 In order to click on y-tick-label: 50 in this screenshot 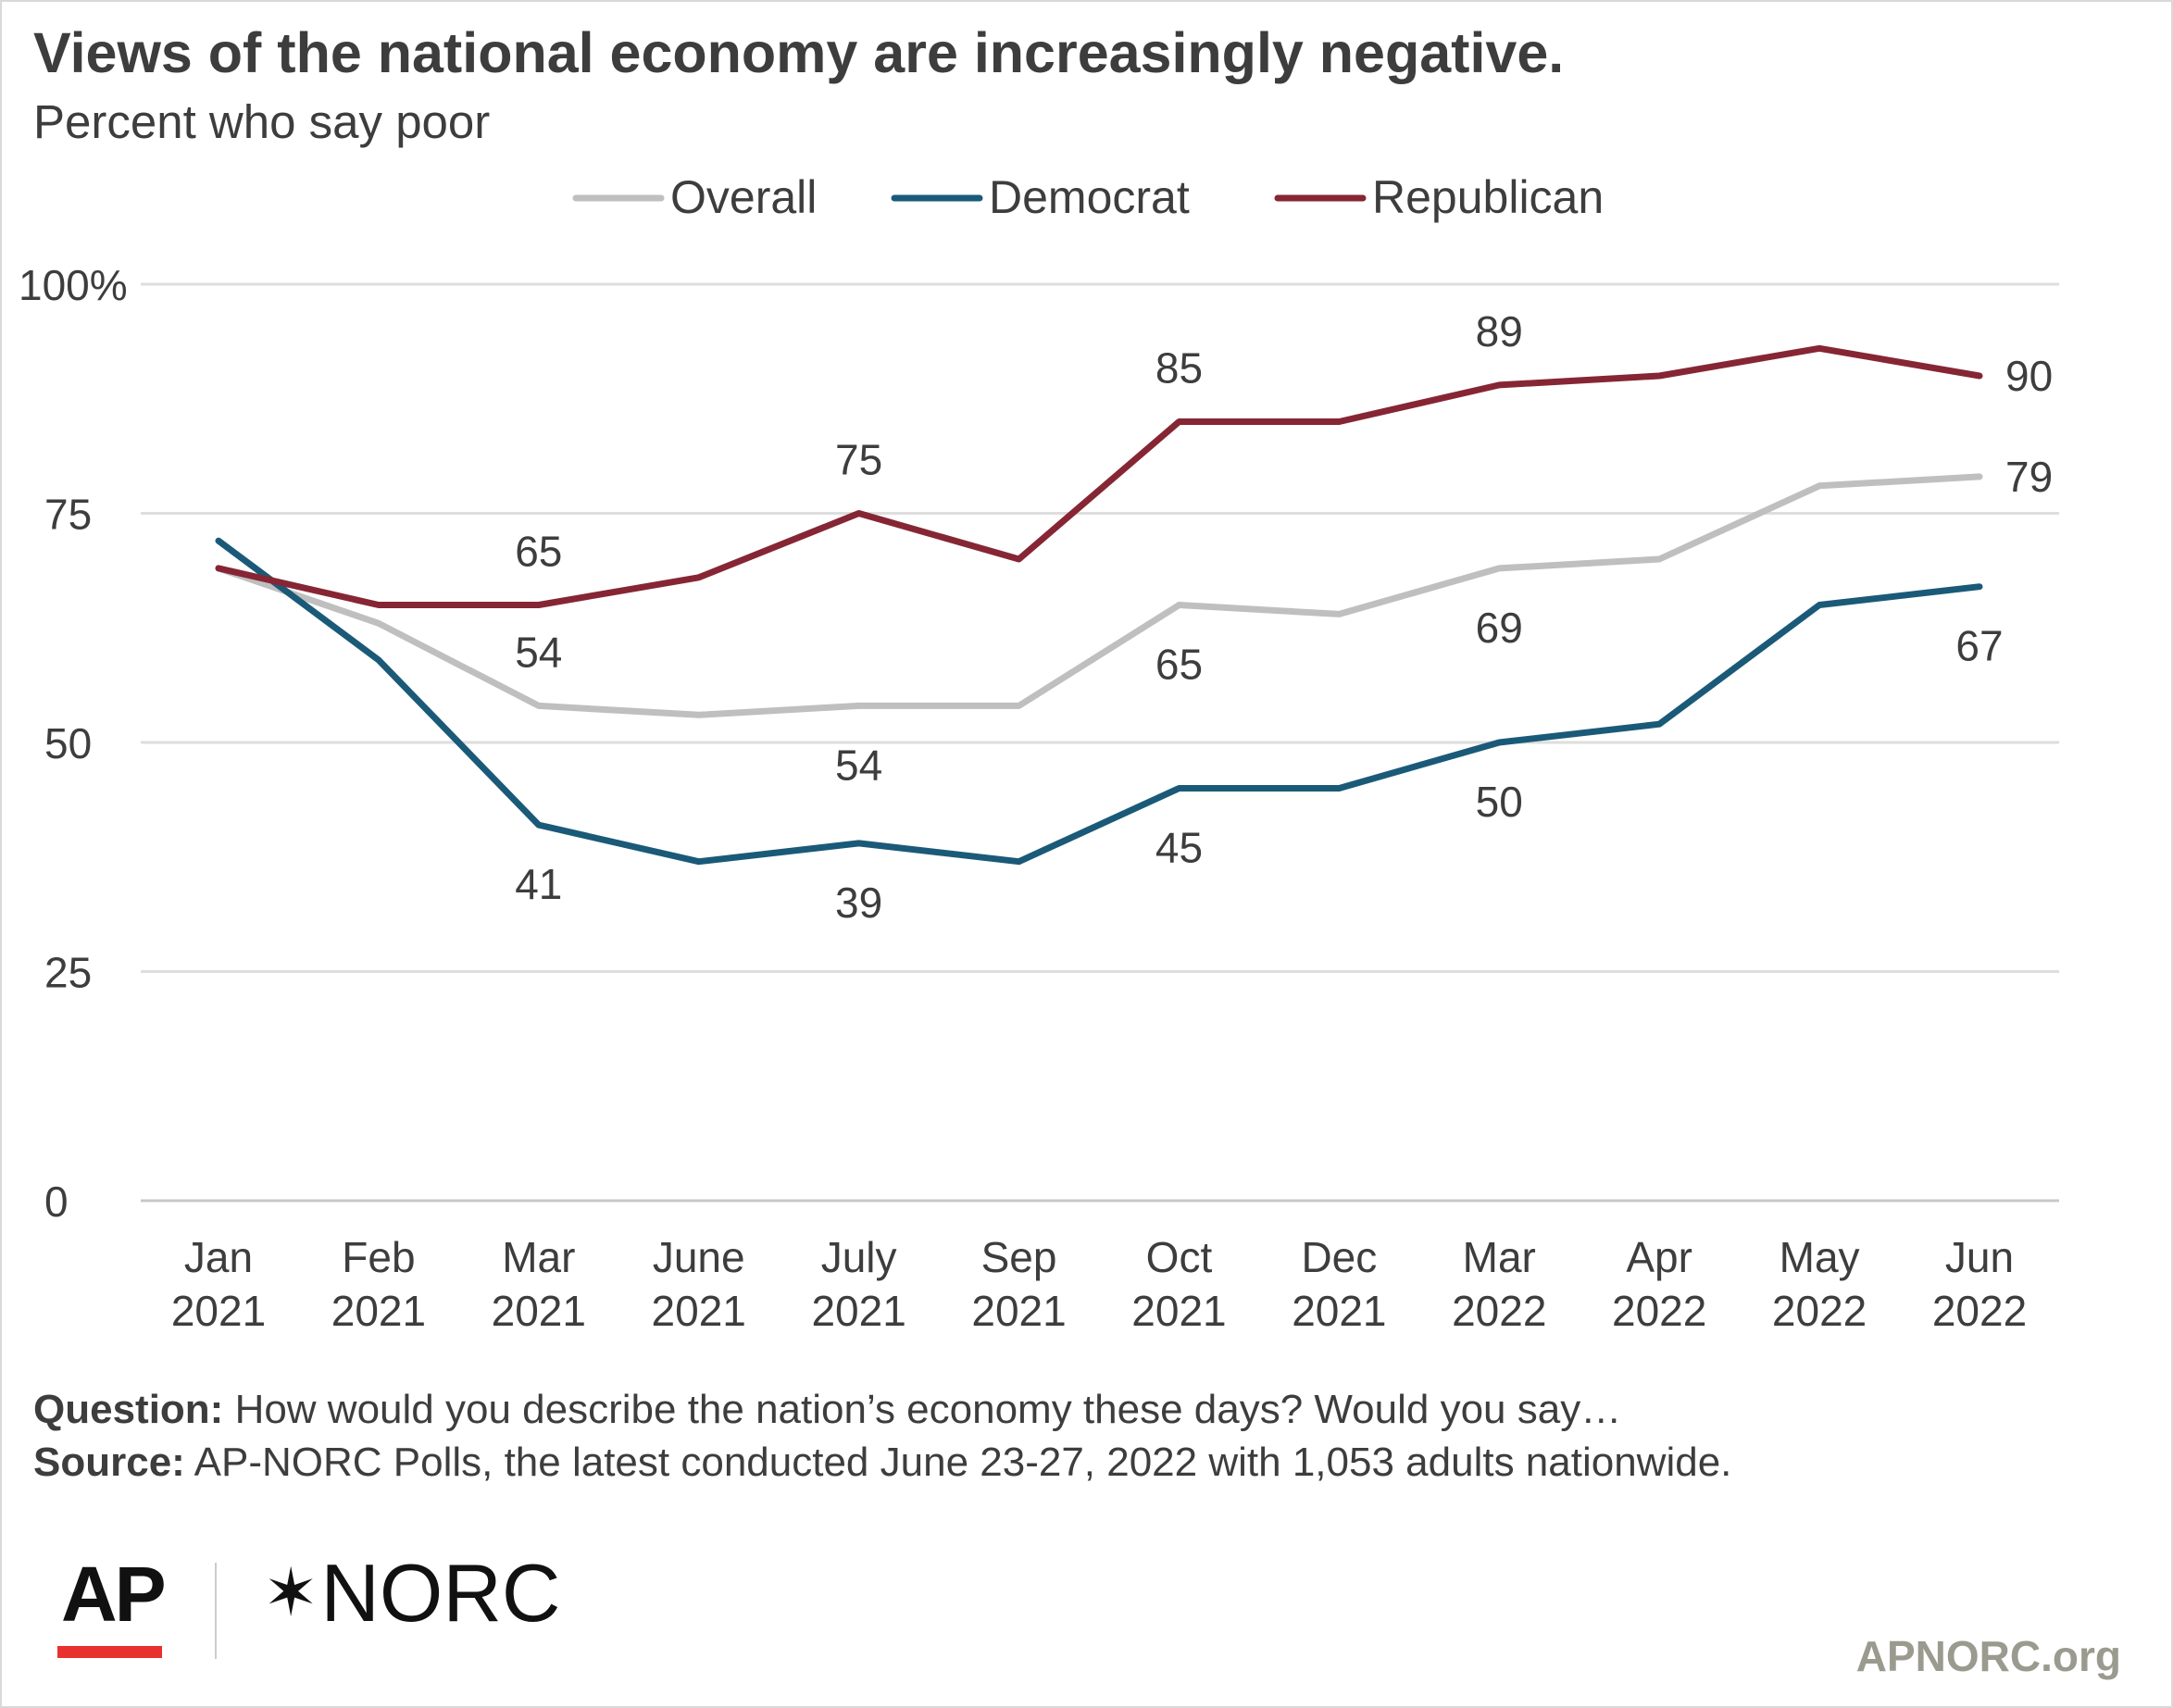, I will do `click(68, 743)`.